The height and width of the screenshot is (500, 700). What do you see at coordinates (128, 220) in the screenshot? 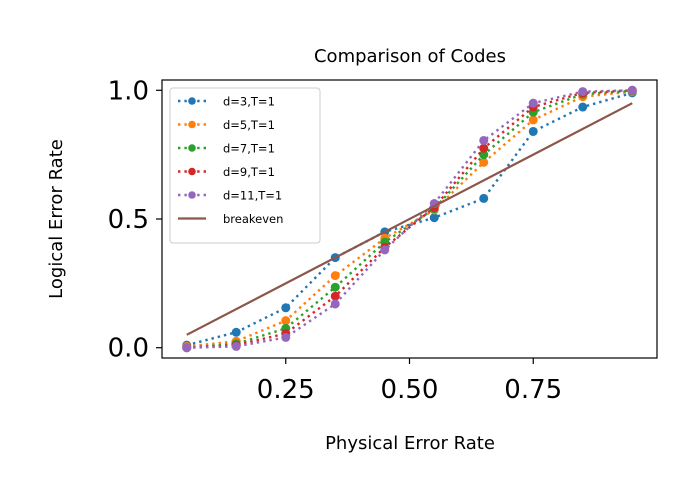
I see `y-tick-label: 0.5` at bounding box center [128, 220].